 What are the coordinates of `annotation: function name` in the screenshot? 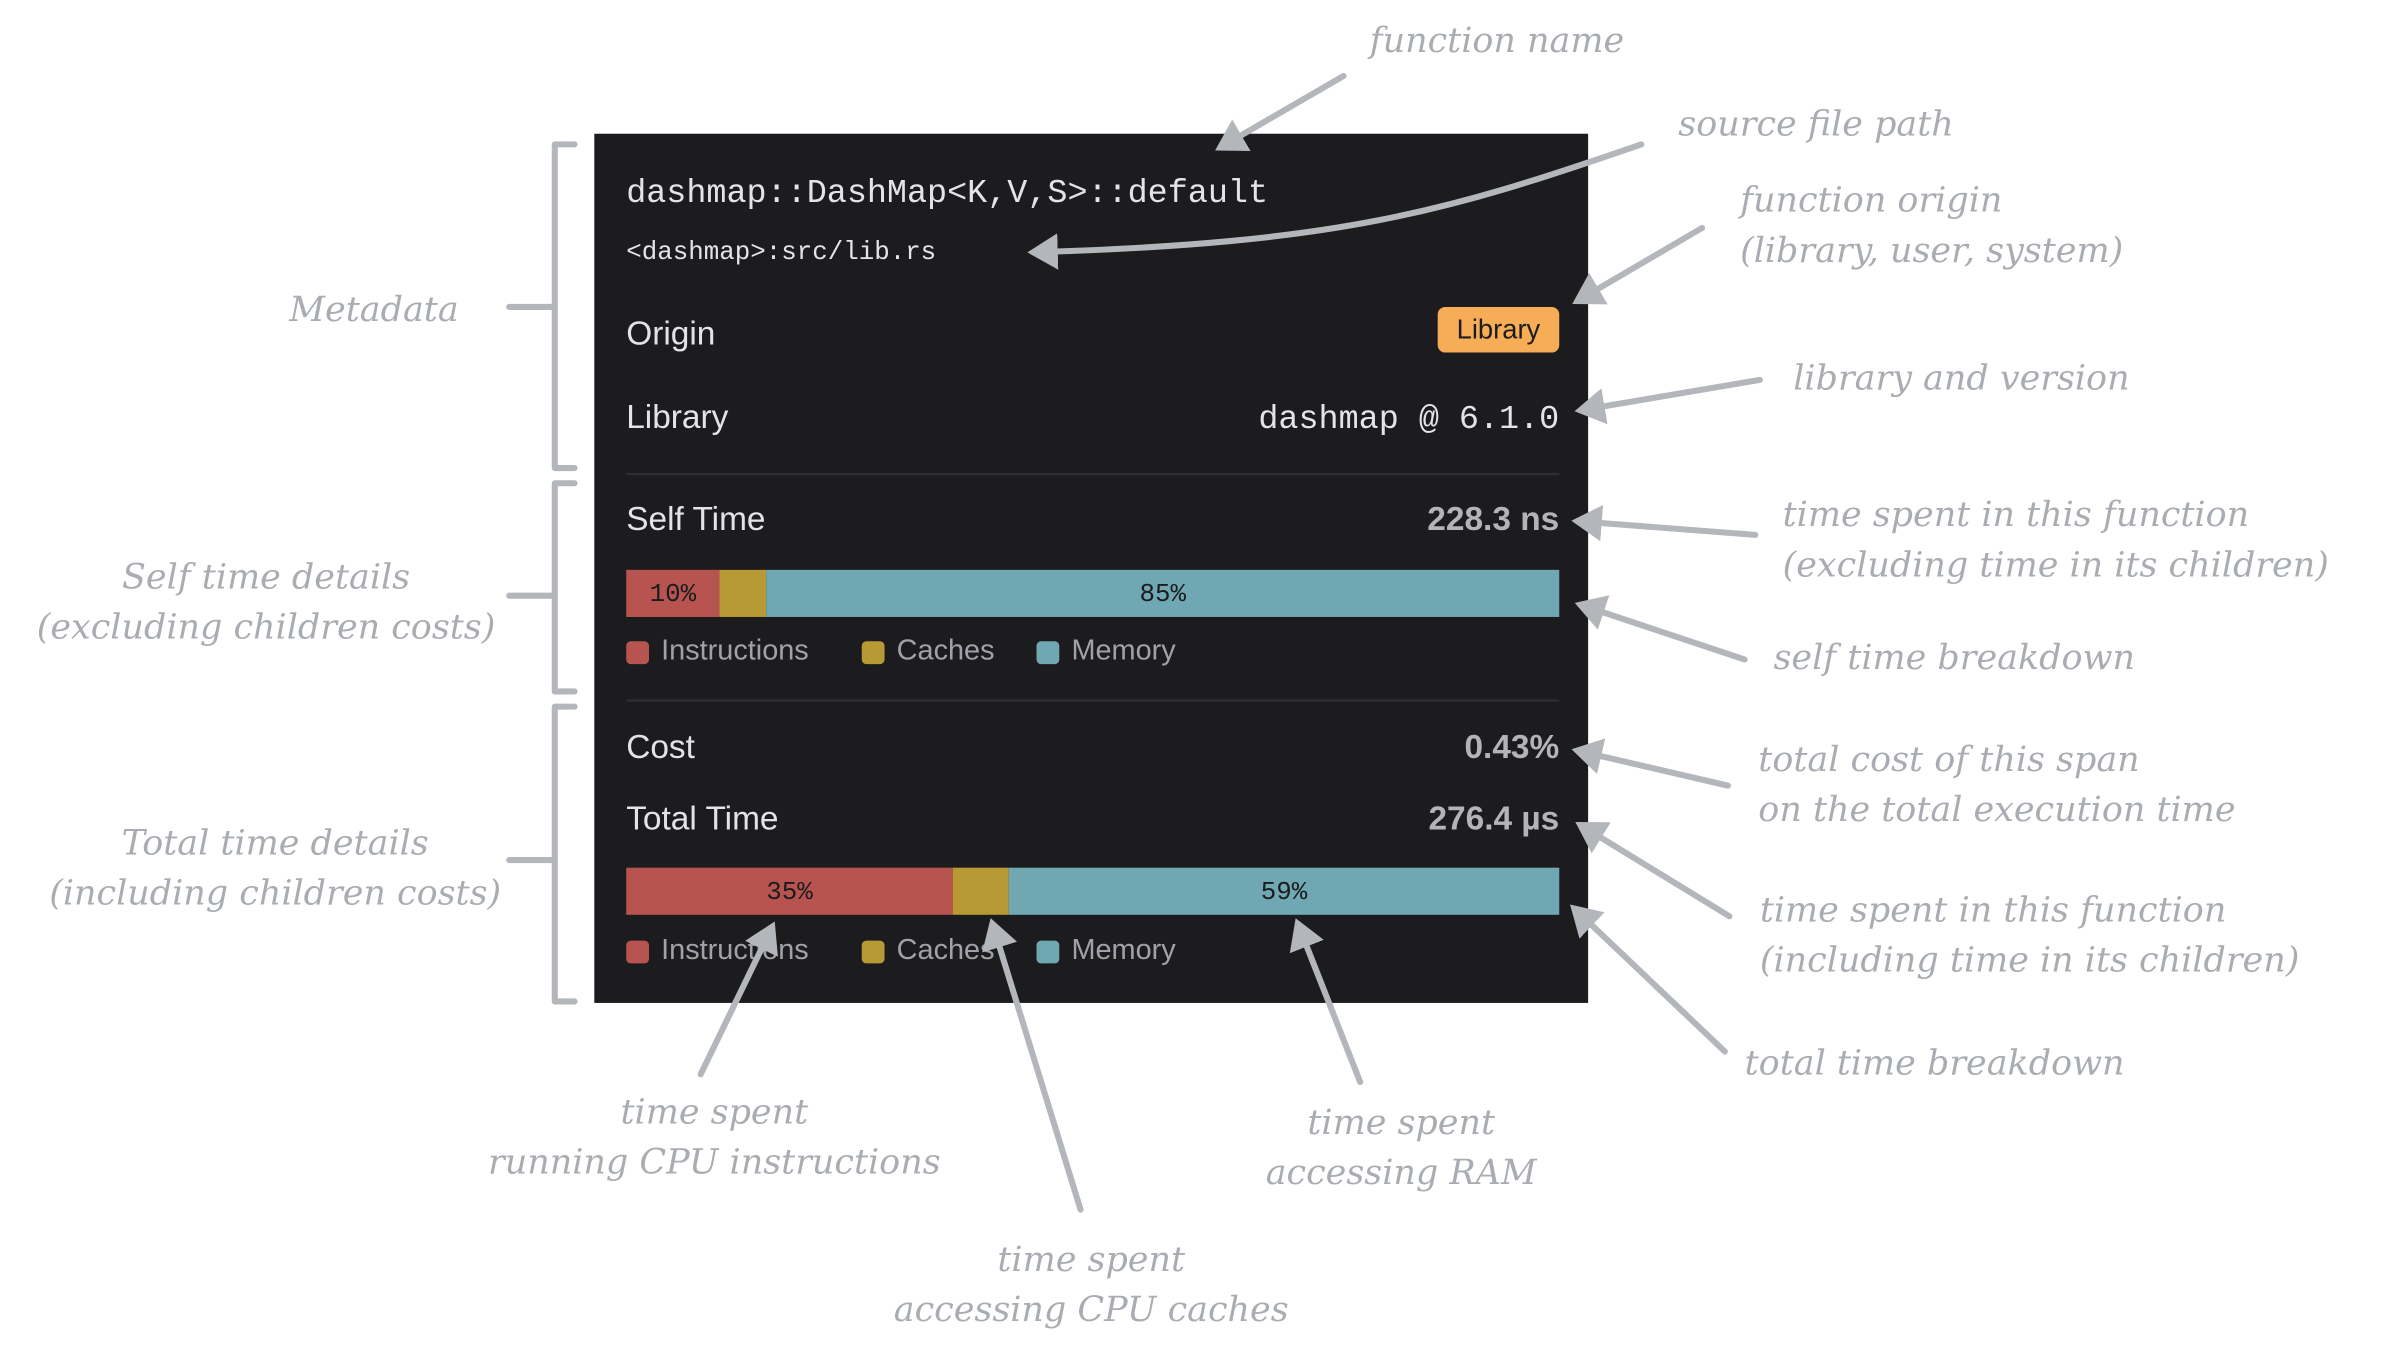 It's located at (1496, 41).